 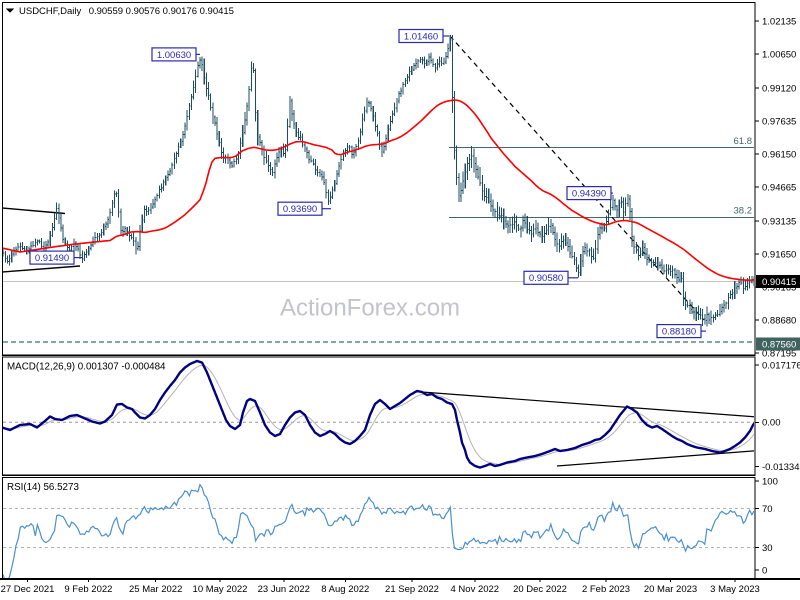 I want to click on svg-text: 8 Aug 2022, so click(x=345, y=589).